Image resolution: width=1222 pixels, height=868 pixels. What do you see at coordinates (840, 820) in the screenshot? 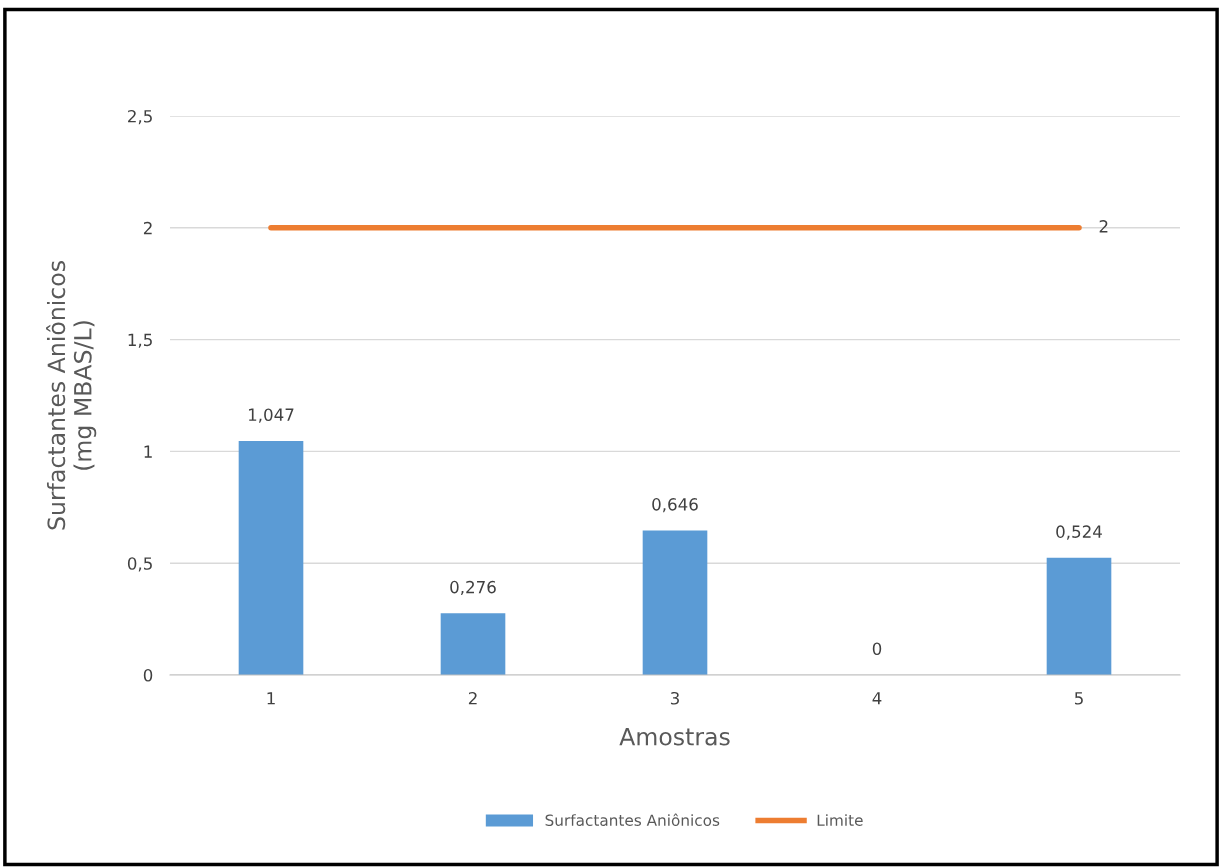
I see `legend-label: Limite` at bounding box center [840, 820].